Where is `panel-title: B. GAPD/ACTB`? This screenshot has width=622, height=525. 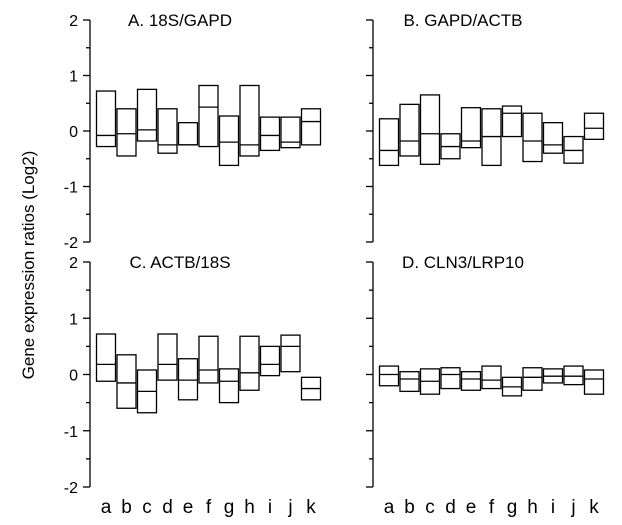
panel-title: B. GAPD/ACTB is located at coordinates (462, 20).